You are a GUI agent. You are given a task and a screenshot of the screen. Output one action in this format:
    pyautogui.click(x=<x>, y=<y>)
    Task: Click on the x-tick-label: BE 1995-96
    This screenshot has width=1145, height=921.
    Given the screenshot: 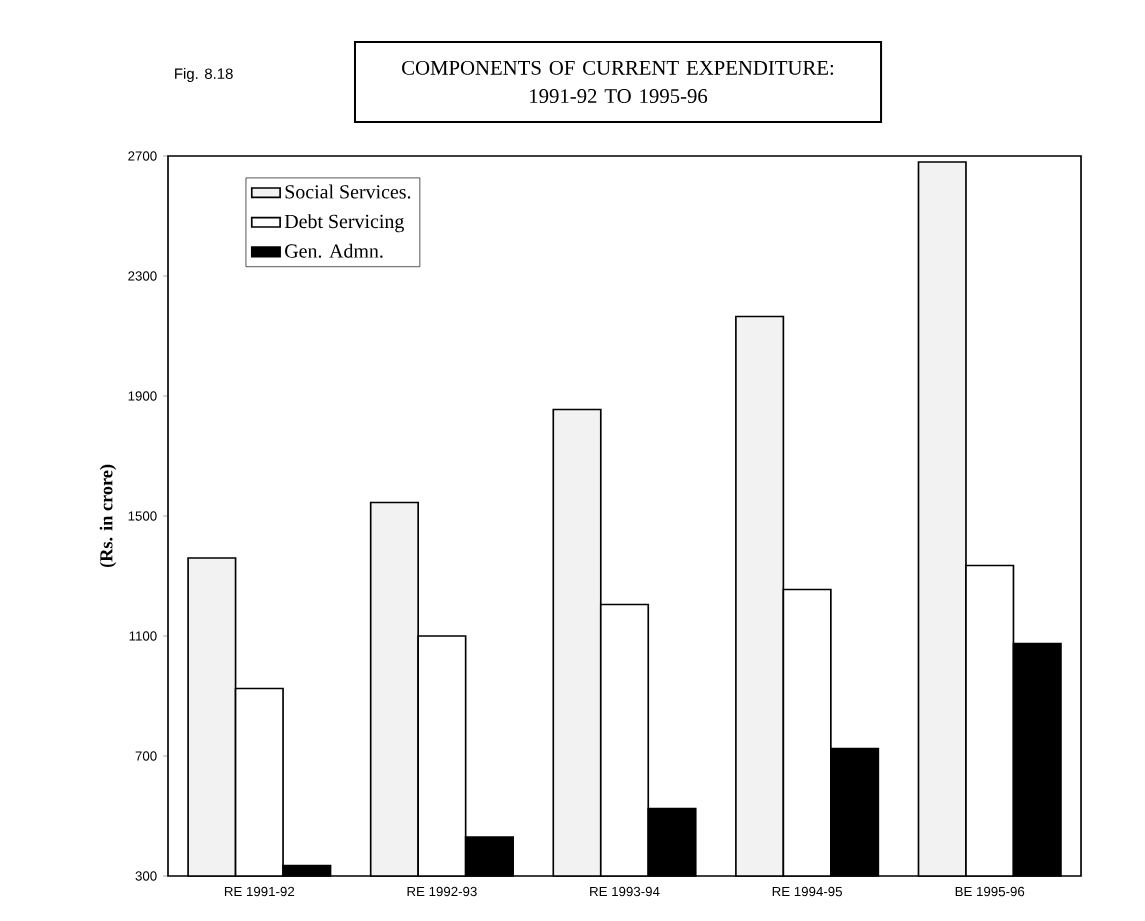 What is the action you would take?
    pyautogui.click(x=990, y=891)
    